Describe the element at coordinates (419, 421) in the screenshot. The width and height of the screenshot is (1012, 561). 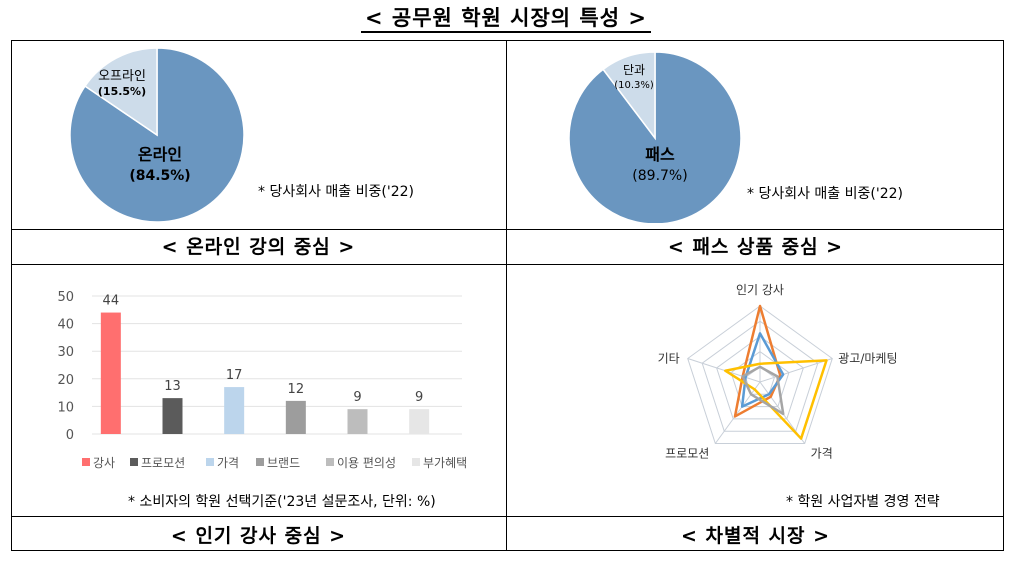
I see `bar-부가혜택` at that location.